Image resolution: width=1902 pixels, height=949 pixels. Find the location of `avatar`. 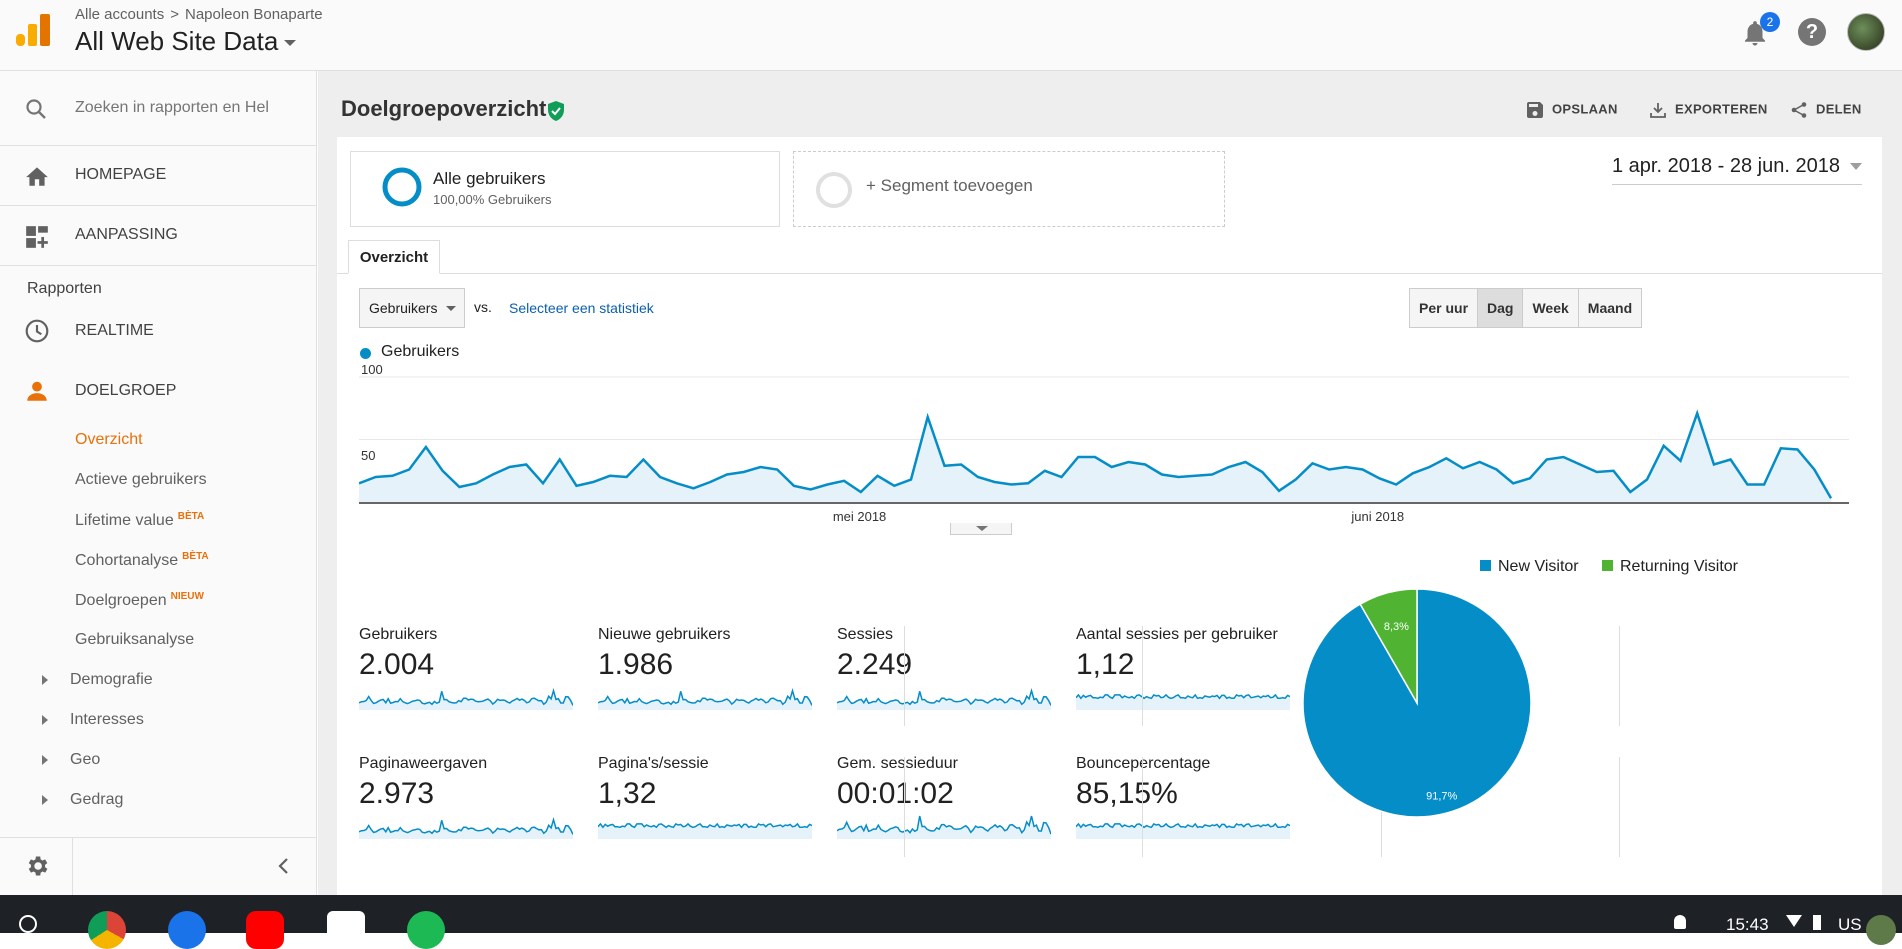

avatar is located at coordinates (1866, 32).